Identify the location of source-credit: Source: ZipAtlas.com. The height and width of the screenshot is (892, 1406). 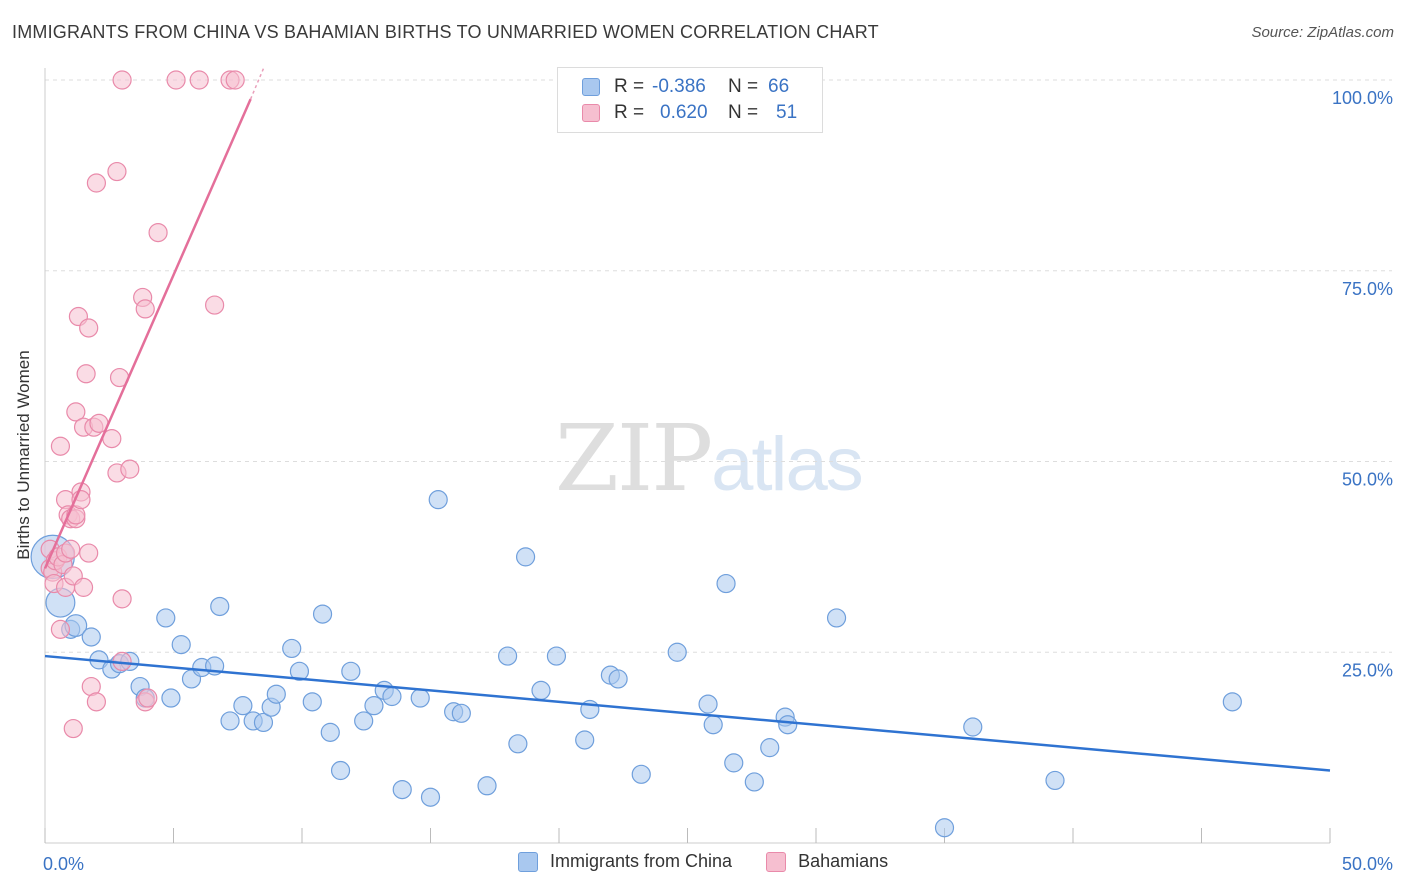
(1322, 32).